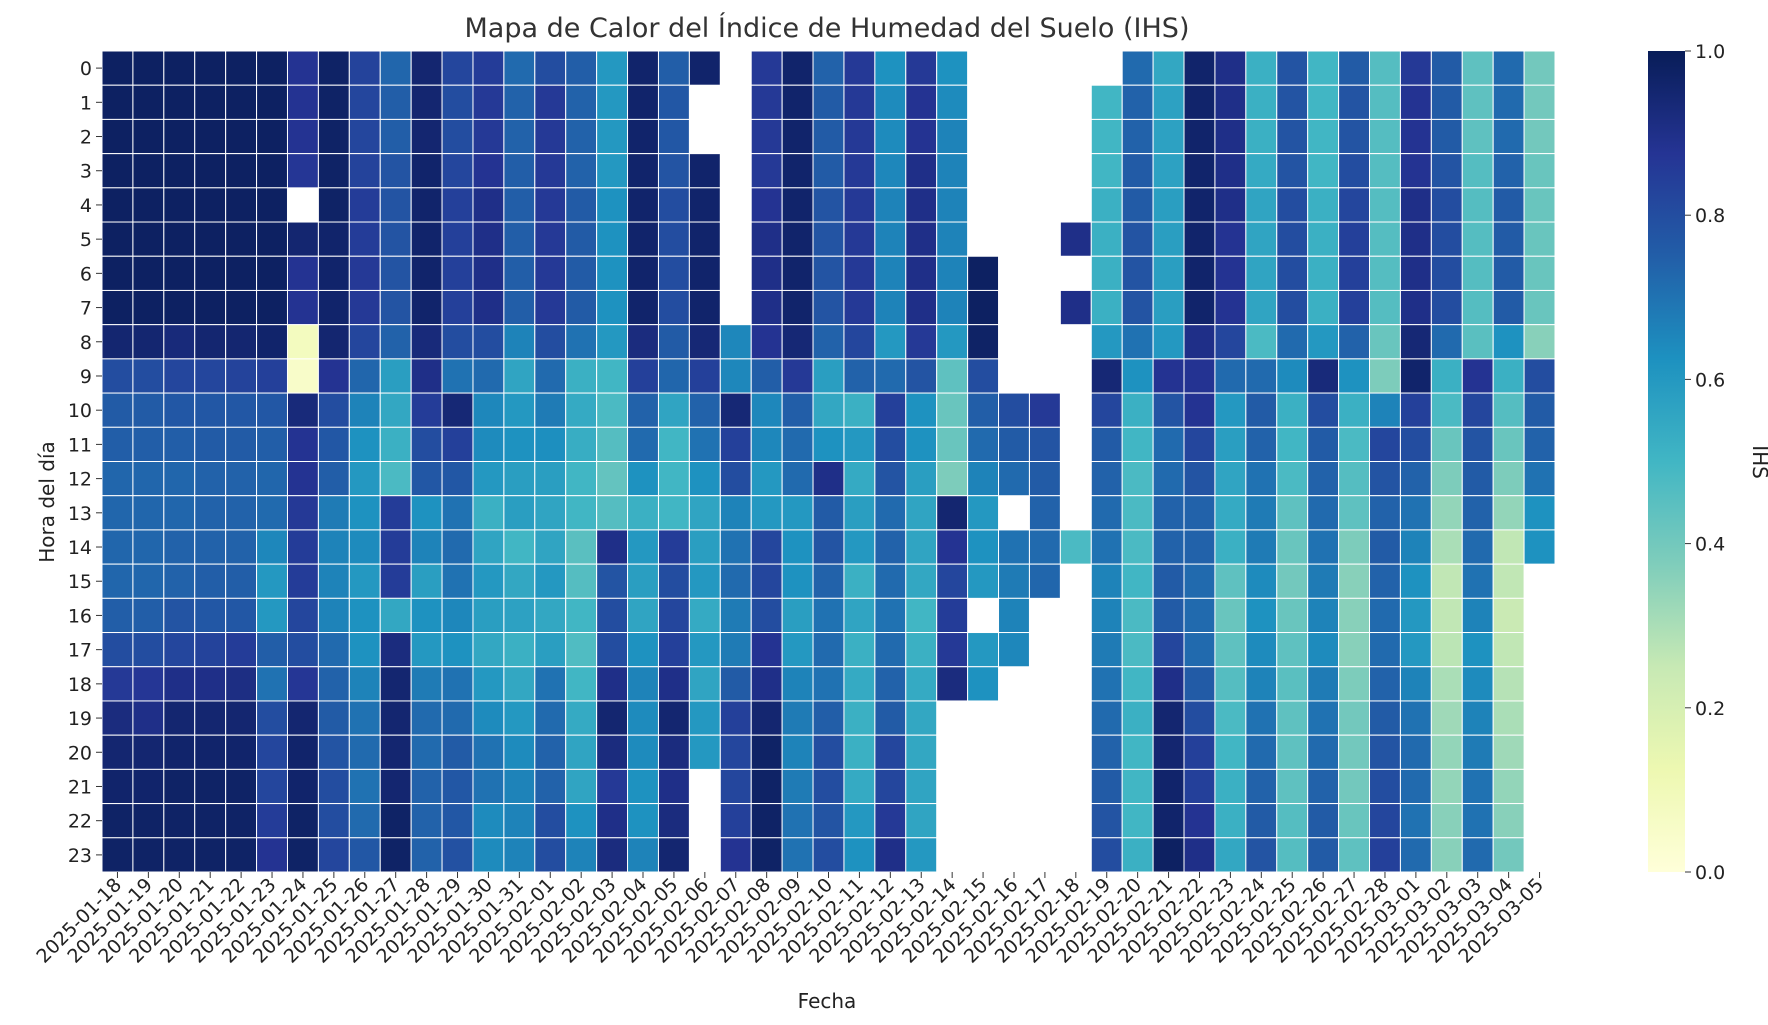  I want to click on colorbar-tick-label: 0.8, so click(1710, 216).